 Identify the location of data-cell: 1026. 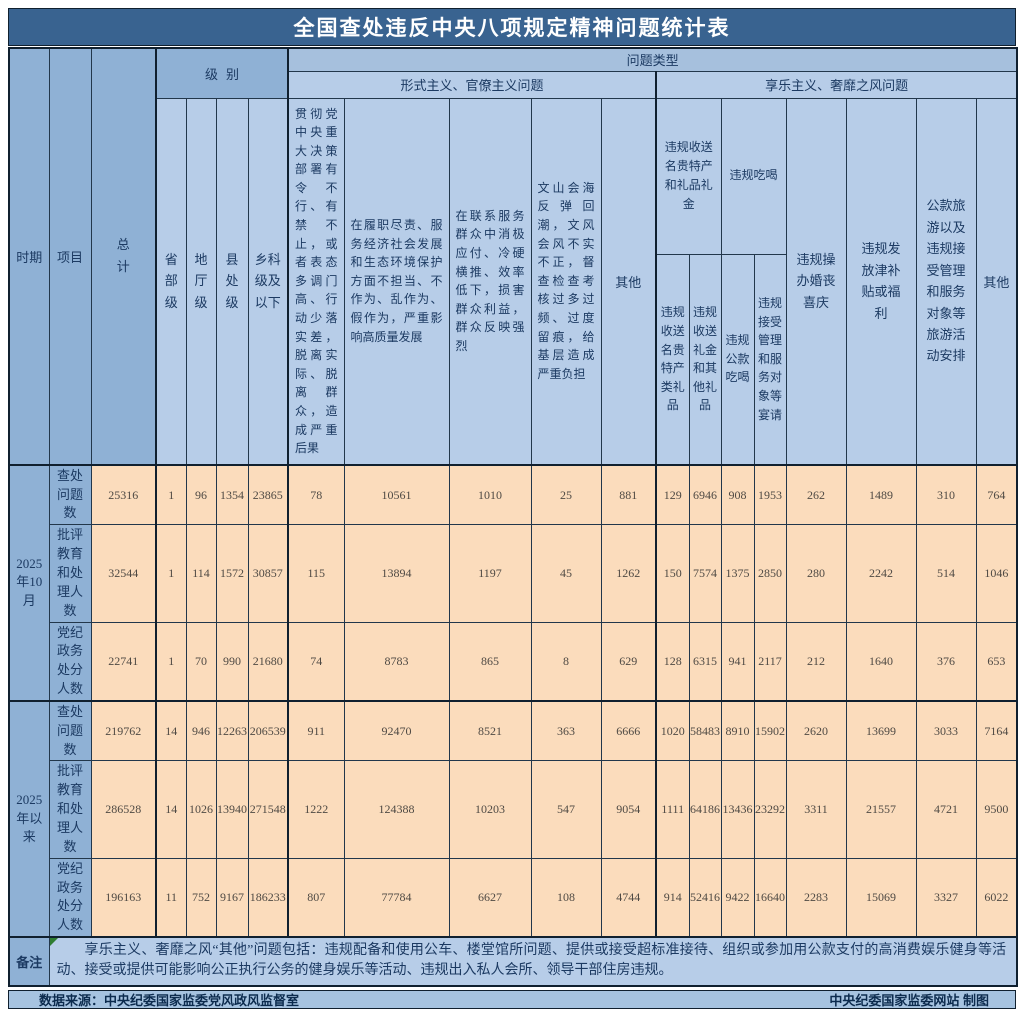
(201, 809).